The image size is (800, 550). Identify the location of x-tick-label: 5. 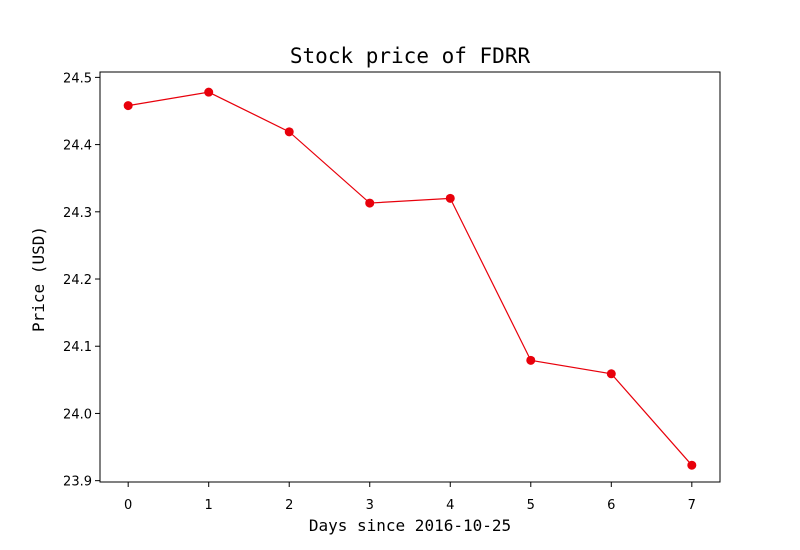
(531, 505).